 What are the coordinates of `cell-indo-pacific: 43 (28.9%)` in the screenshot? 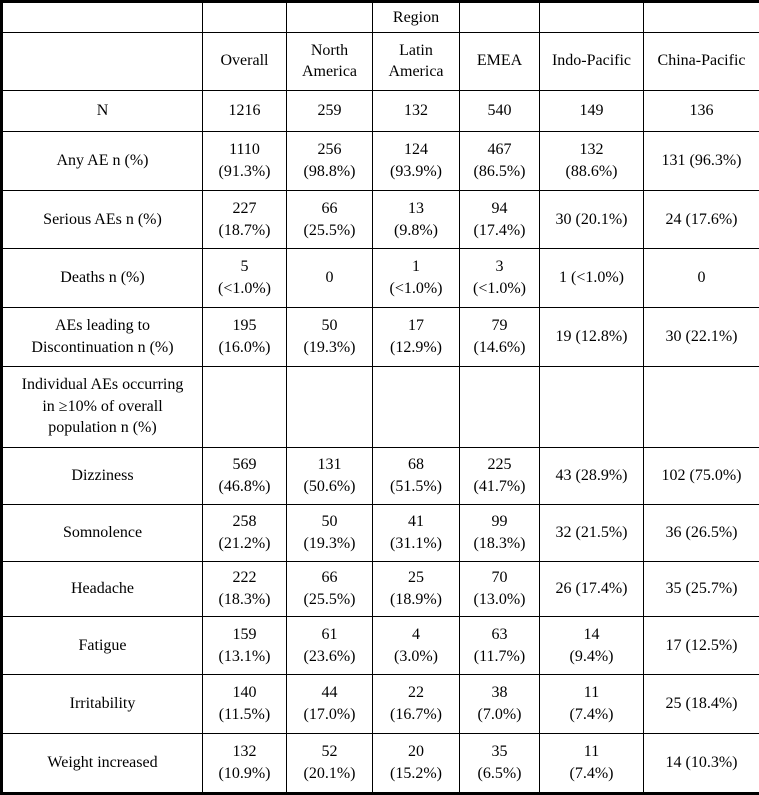 It's located at (591, 475).